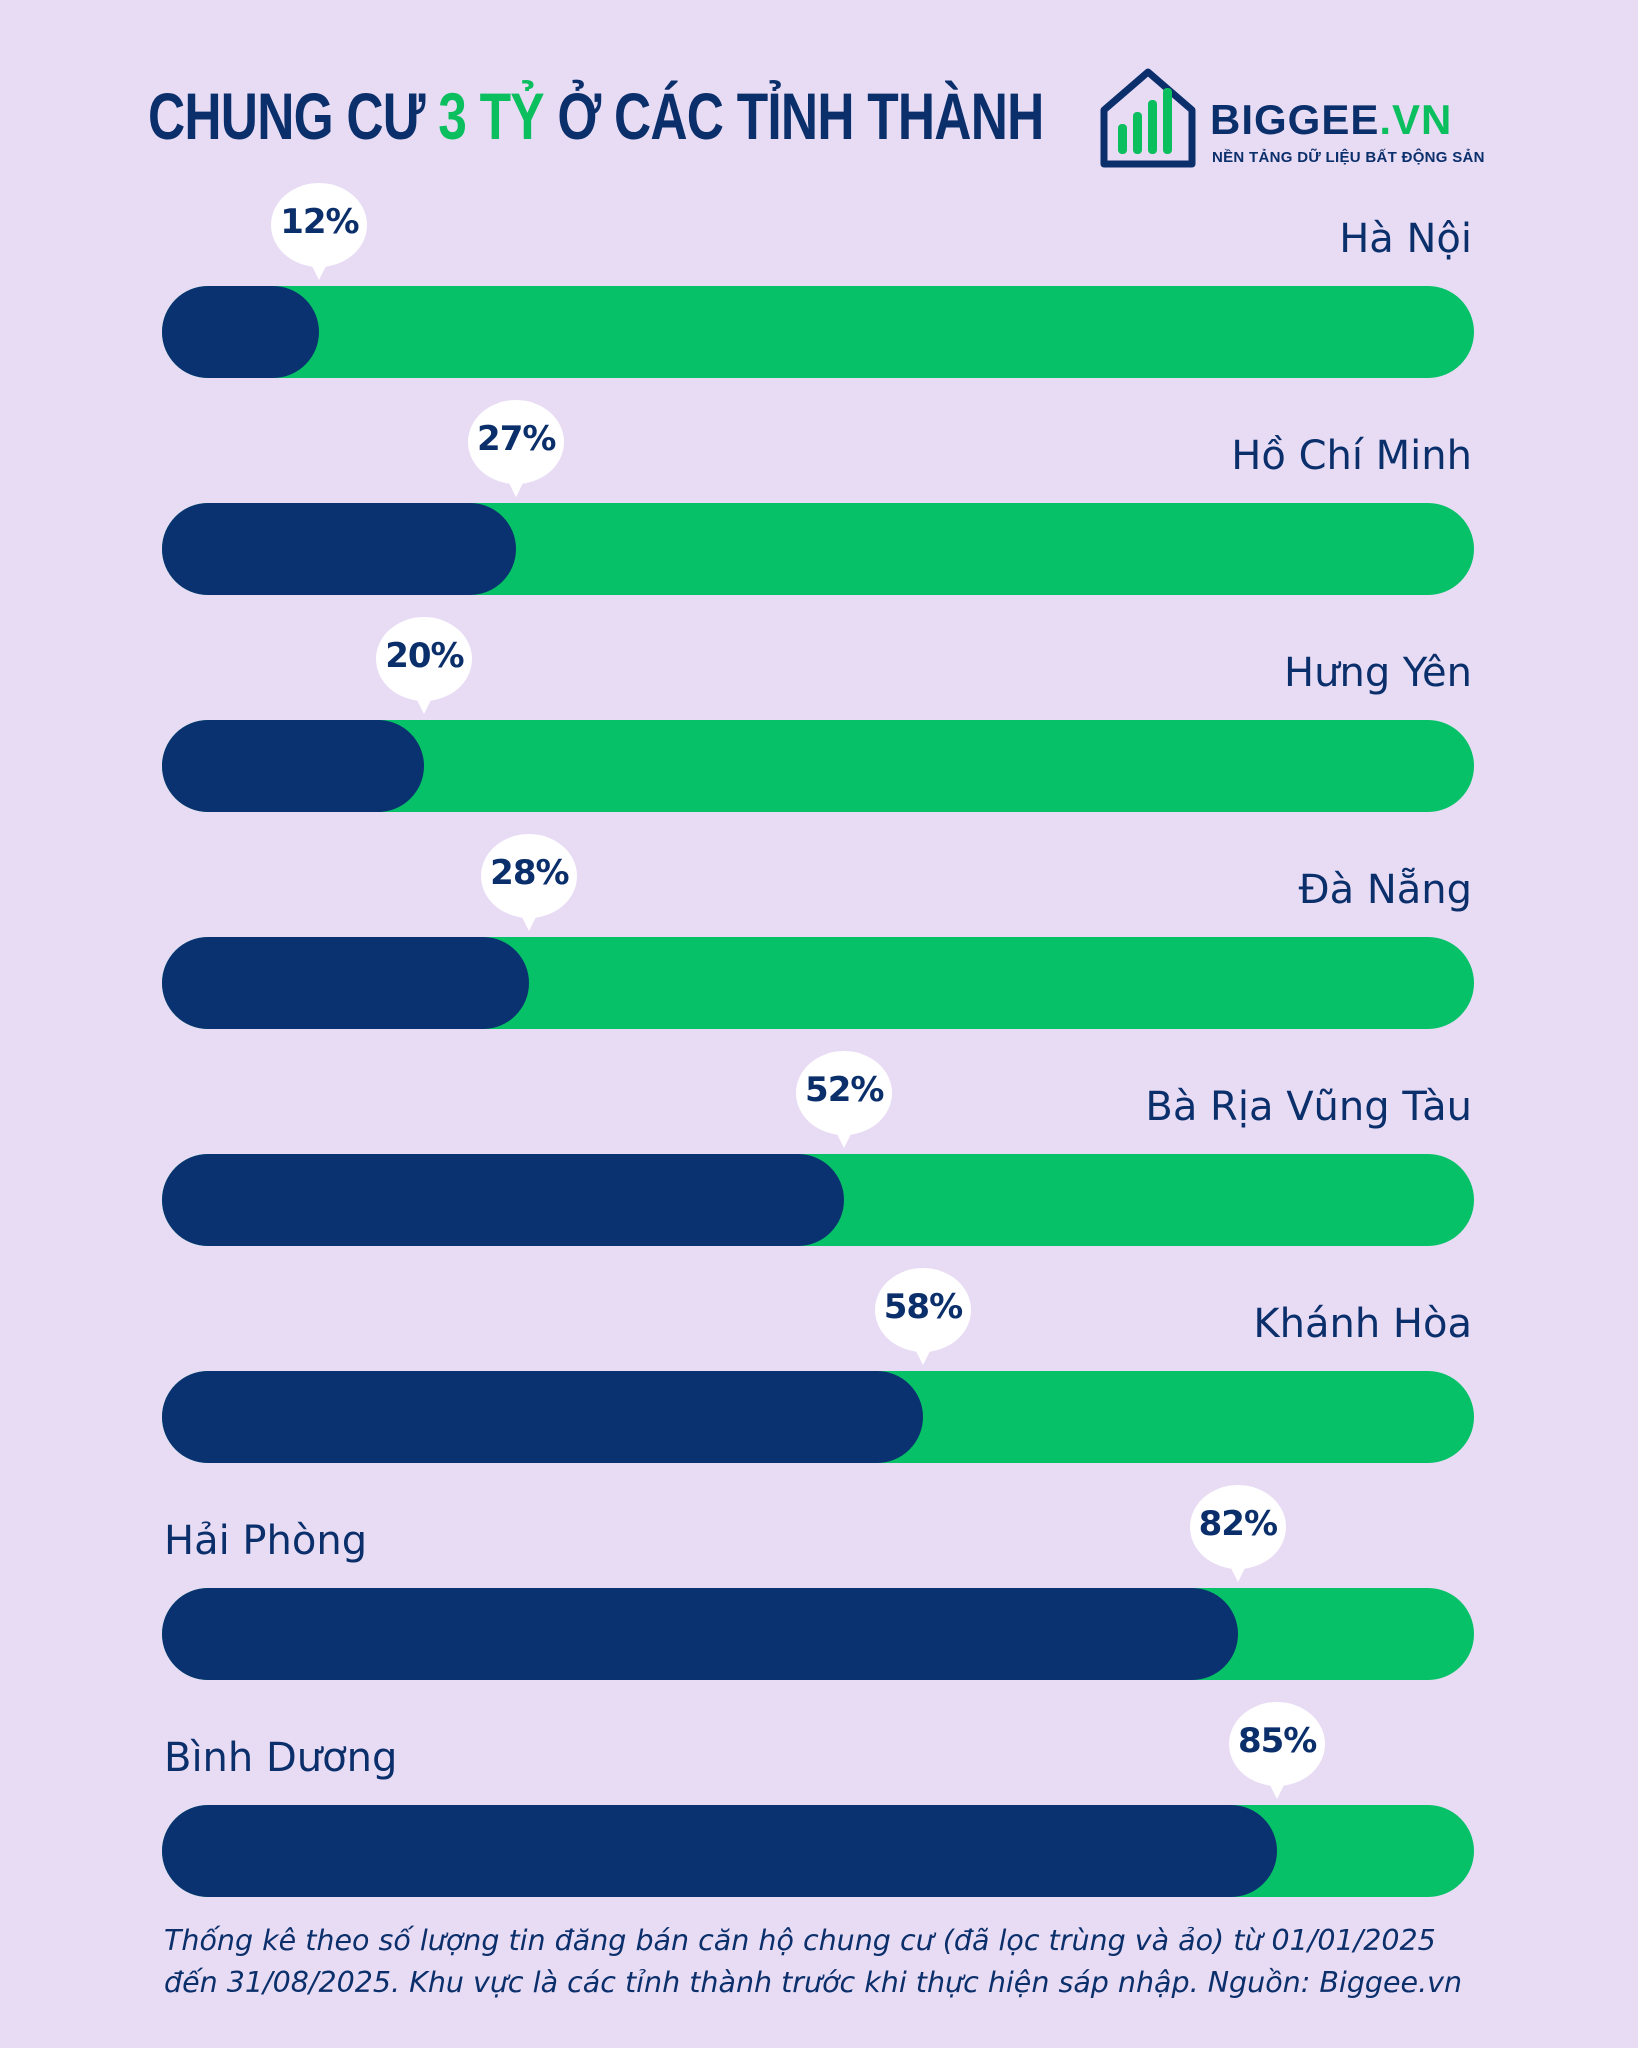 The height and width of the screenshot is (2048, 1638). I want to click on brand-domain: .VN, so click(1416, 119).